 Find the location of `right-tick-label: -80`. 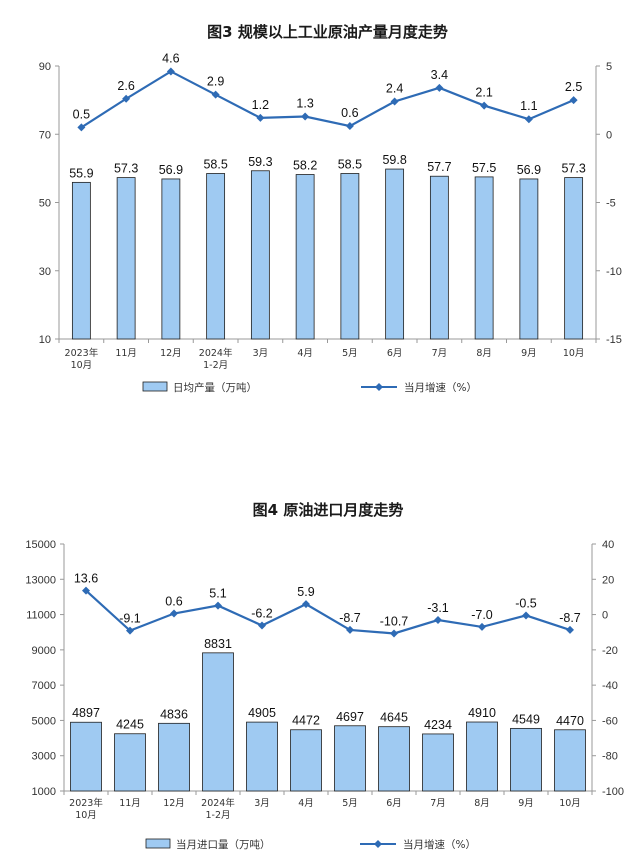

right-tick-label: -80 is located at coordinates (610, 757).